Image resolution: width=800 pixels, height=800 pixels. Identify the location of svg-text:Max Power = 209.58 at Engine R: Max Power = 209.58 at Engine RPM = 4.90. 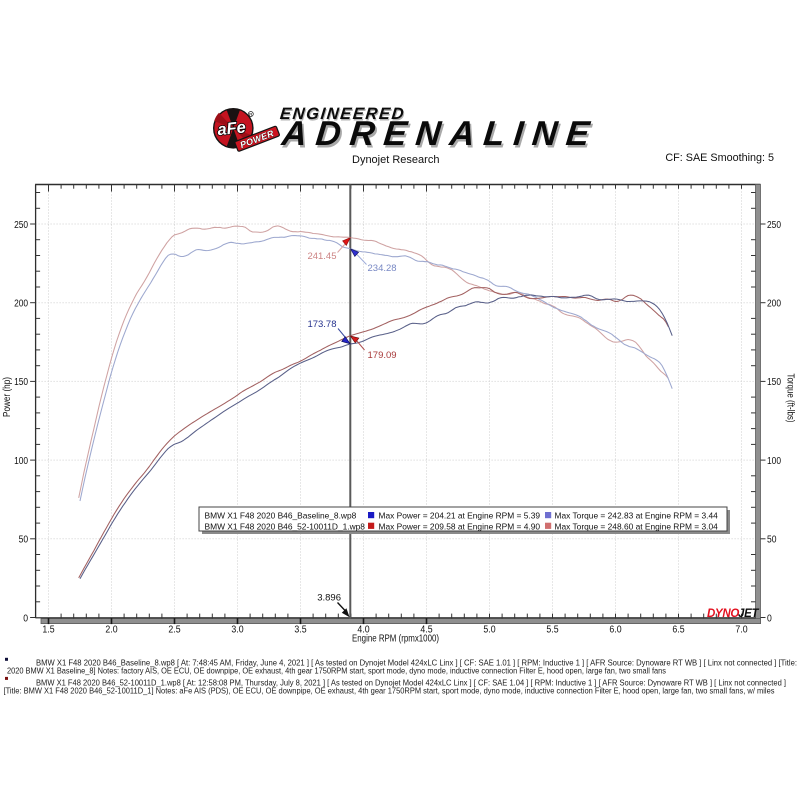
(460, 526).